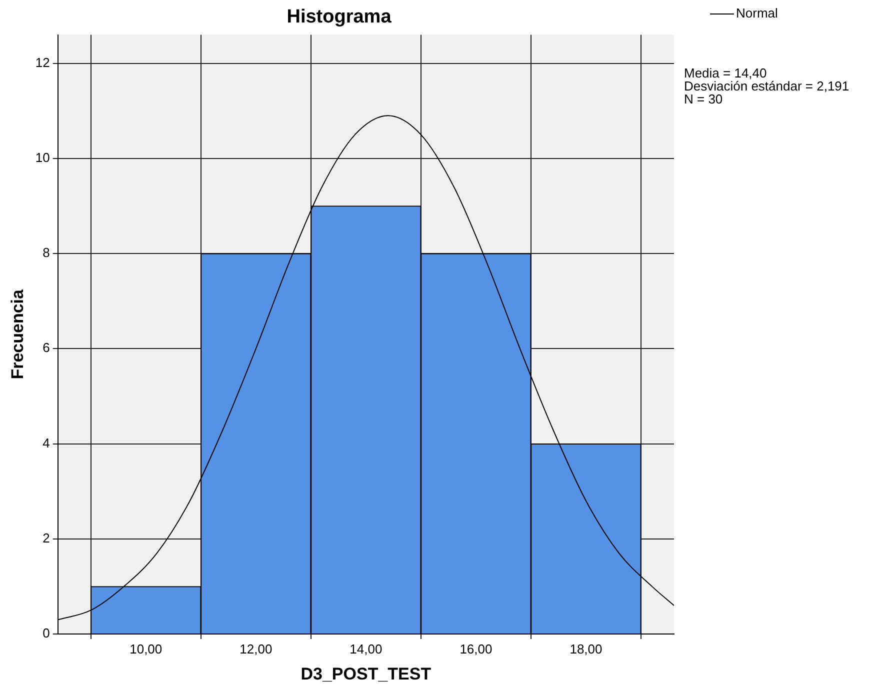 This screenshot has width=880, height=693. What do you see at coordinates (42, 62) in the screenshot?
I see `y-tick-label: 12` at bounding box center [42, 62].